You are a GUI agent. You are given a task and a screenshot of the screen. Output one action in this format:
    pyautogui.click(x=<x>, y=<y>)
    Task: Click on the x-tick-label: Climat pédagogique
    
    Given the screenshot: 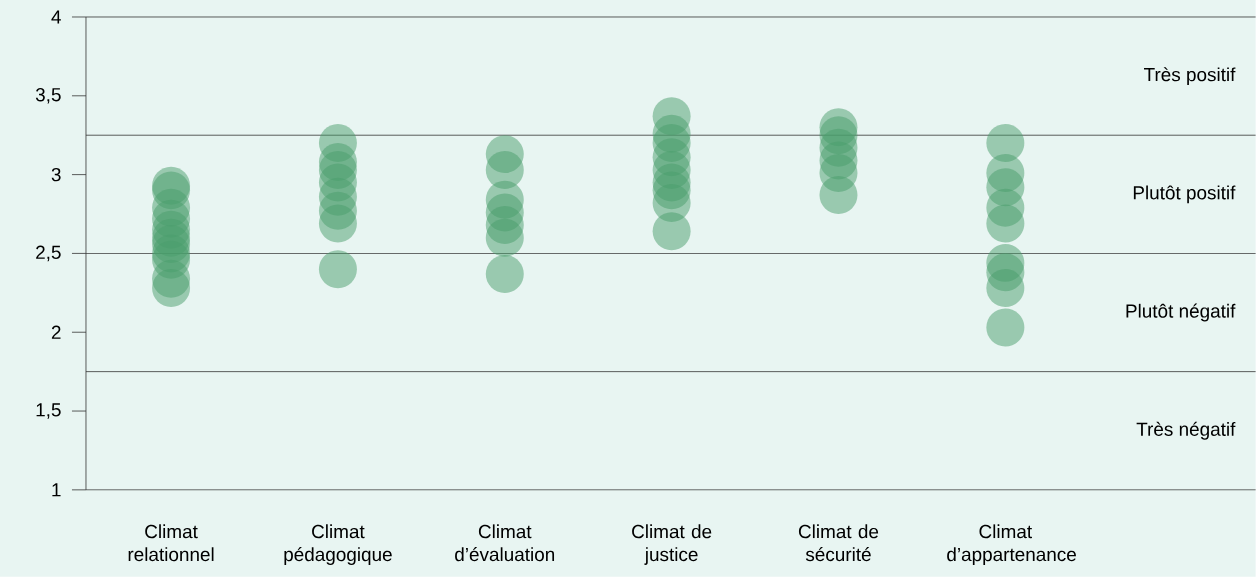 What is the action you would take?
    pyautogui.click(x=338, y=544)
    